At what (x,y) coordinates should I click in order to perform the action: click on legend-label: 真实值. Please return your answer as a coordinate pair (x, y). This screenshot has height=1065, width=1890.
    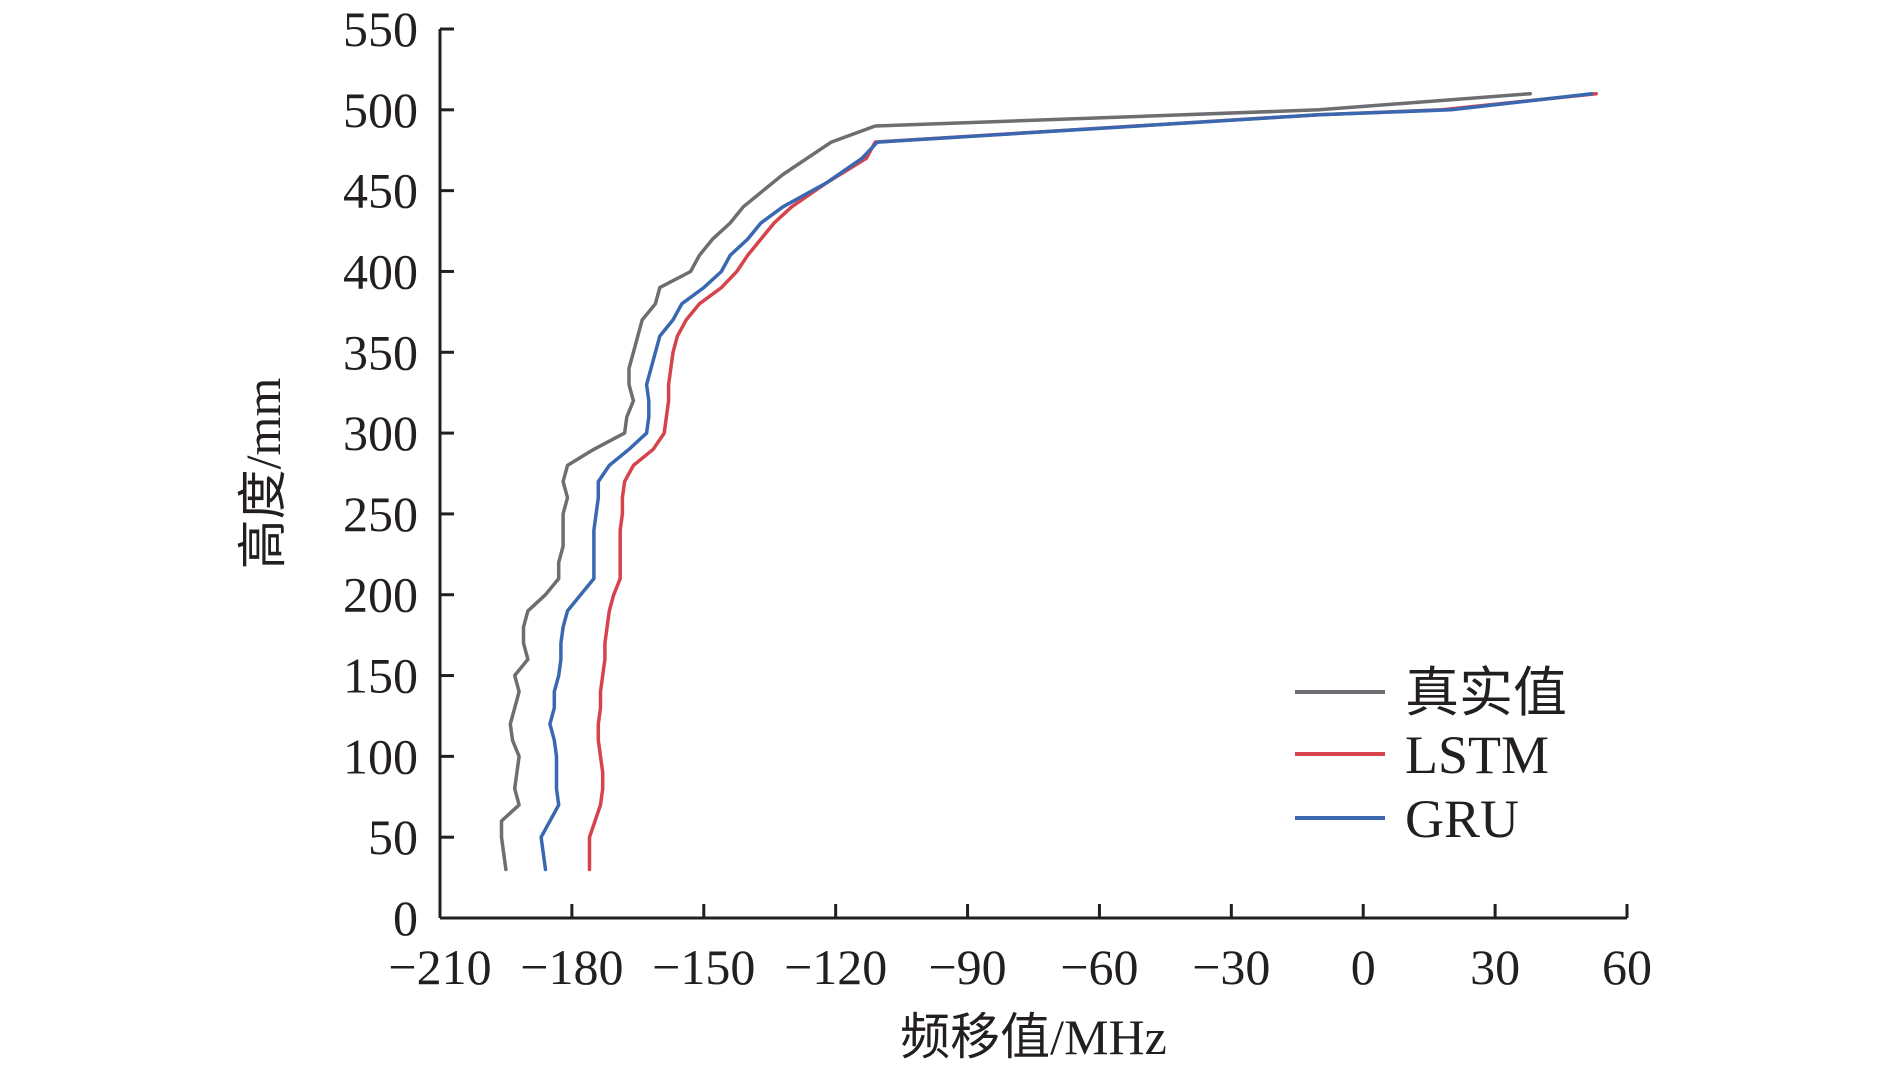
    Looking at the image, I should click on (1486, 693).